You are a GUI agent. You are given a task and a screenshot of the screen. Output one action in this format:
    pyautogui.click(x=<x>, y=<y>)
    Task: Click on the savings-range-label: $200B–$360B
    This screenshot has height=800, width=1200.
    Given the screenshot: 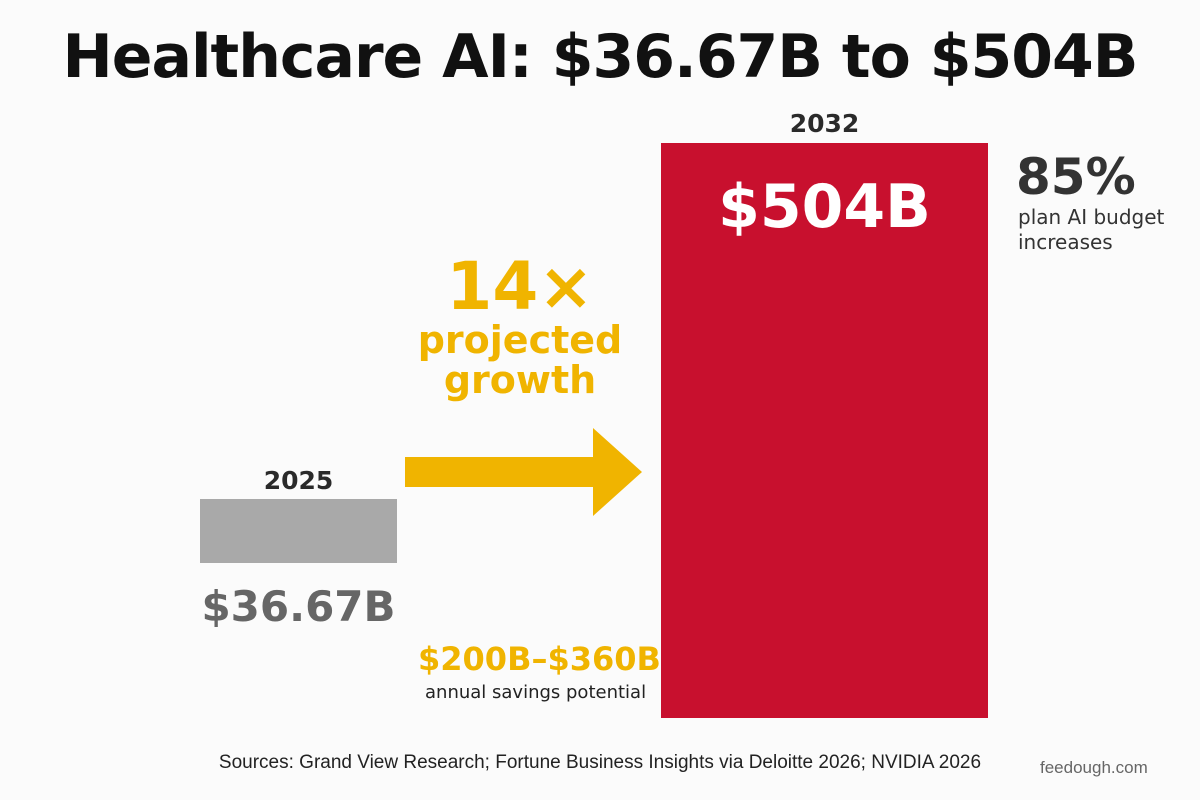 What is the action you would take?
    pyautogui.click(x=539, y=659)
    